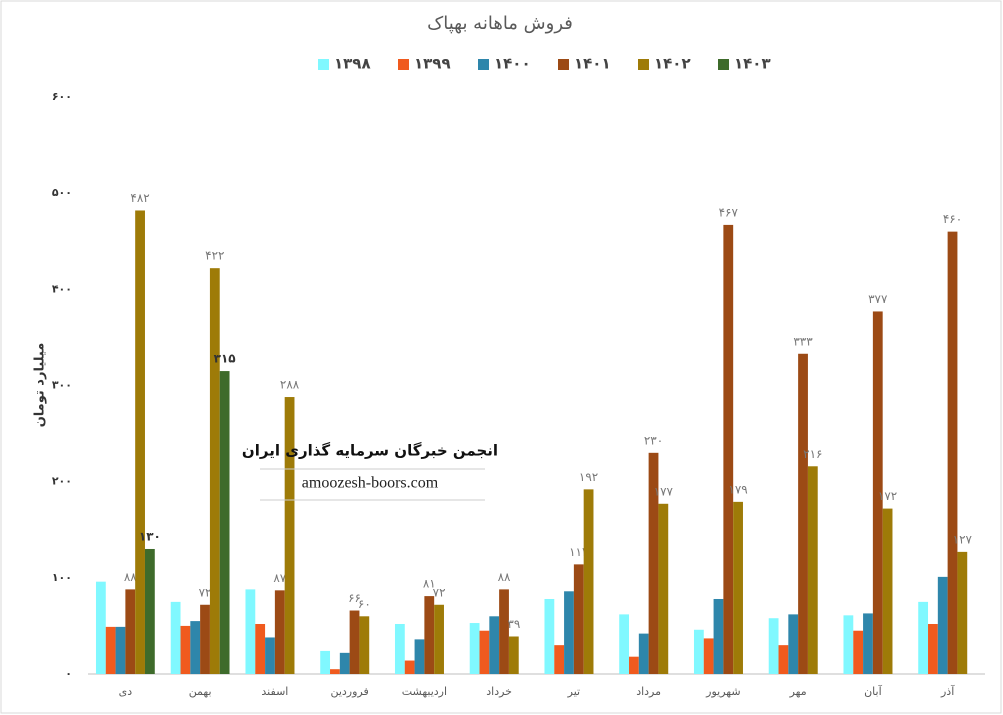  What do you see at coordinates (653, 440) in the screenshot?
I see `data-label: ۲۳۰` at bounding box center [653, 440].